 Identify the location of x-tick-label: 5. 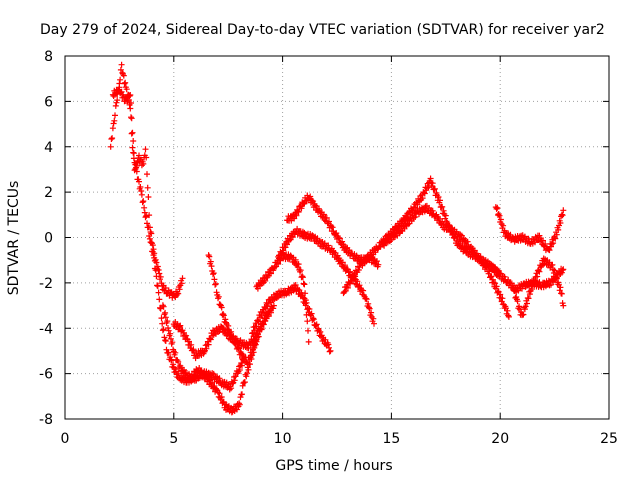
(173, 439).